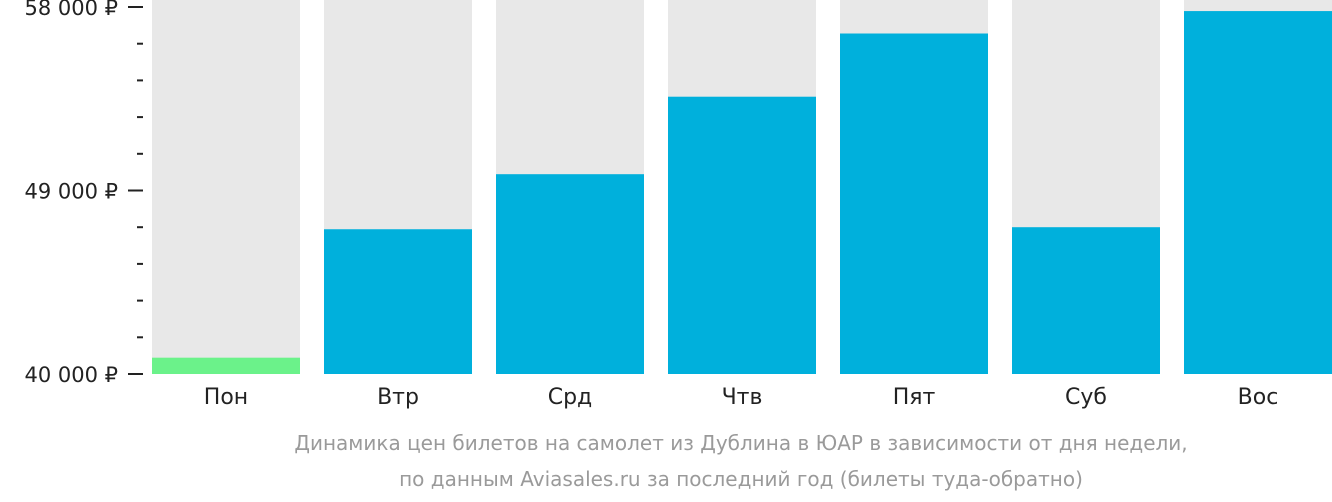 This screenshot has height=502, width=1332. Describe the element at coordinates (742, 397) in the screenshot. I see `x-tick-label: Чтв` at that location.